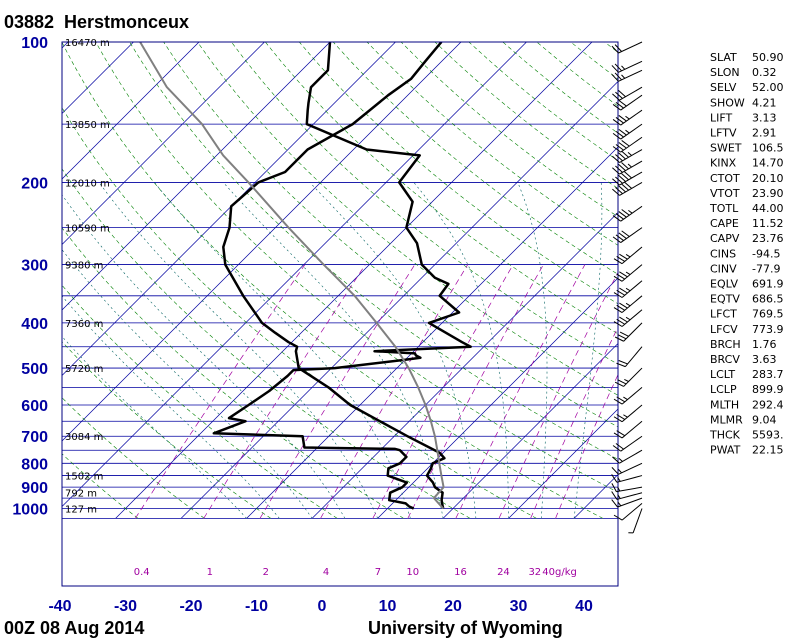 This screenshot has height=640, width=800. I want to click on pressure-label: 1000, so click(30, 510).